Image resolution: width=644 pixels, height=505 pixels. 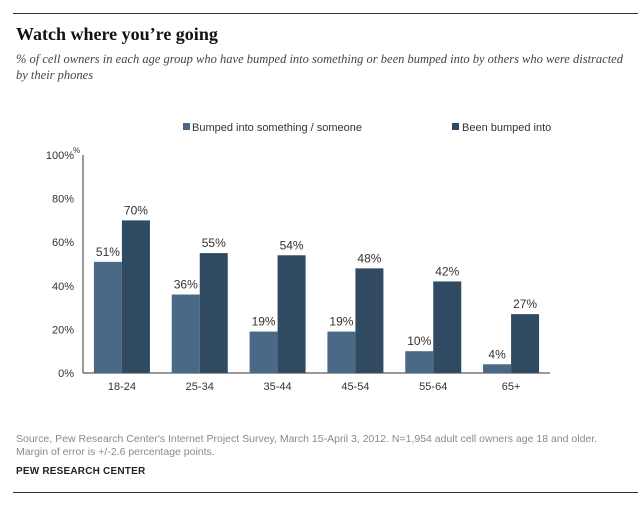 I want to click on chart-title: Watch where you’re going, so click(x=117, y=34).